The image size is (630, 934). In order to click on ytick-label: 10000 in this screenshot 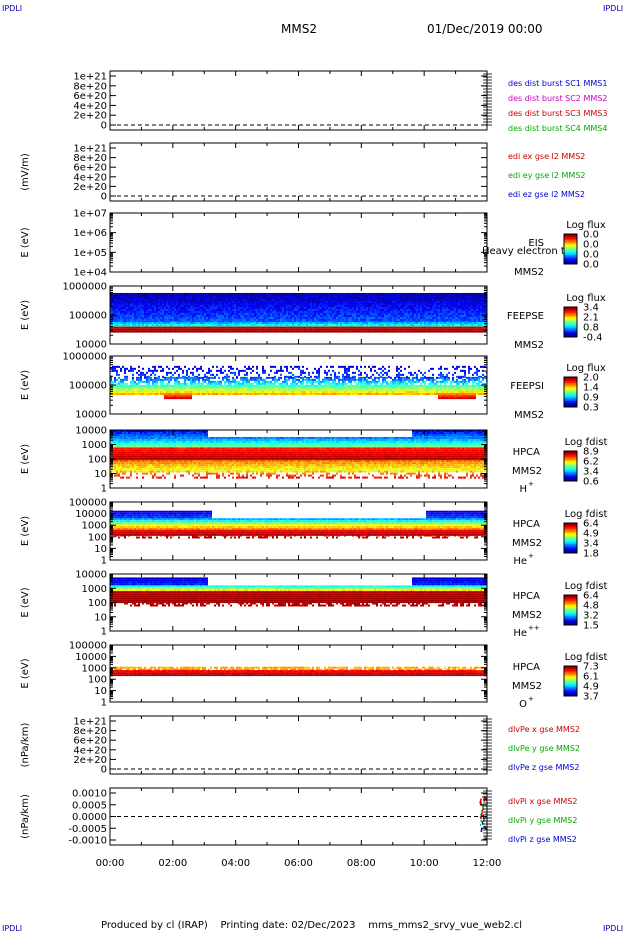, I will do `click(91, 431)`.